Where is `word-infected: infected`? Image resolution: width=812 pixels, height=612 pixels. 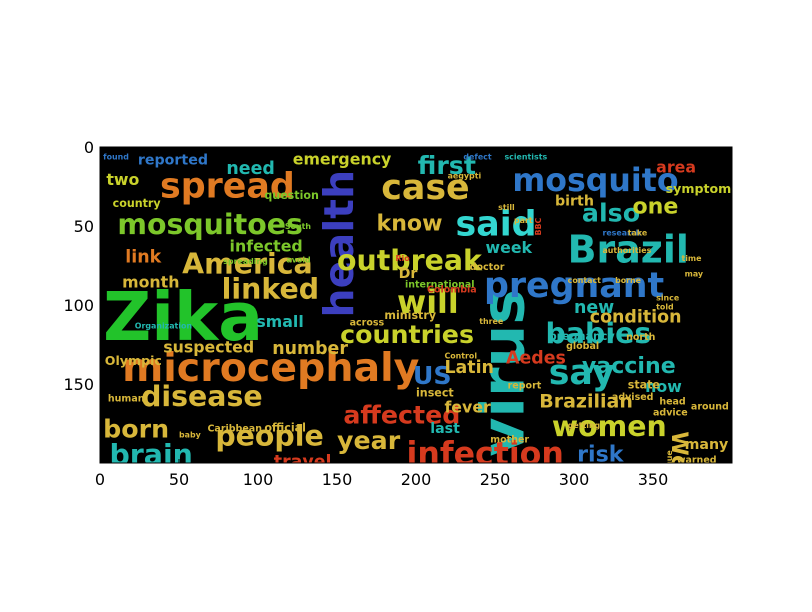
word-infected: infected is located at coordinates (266, 245).